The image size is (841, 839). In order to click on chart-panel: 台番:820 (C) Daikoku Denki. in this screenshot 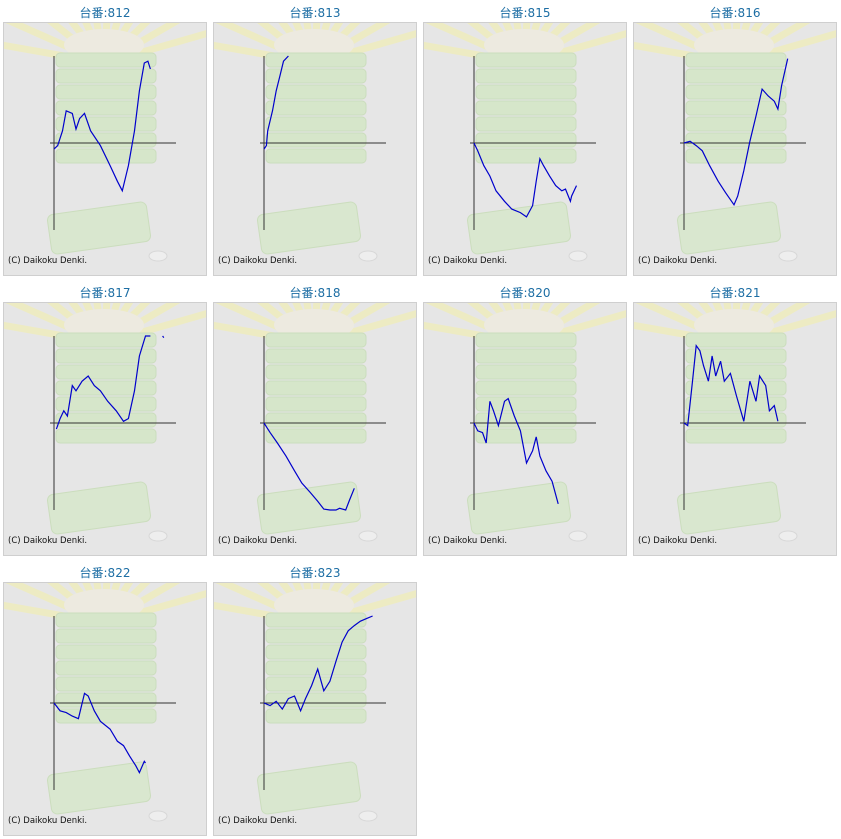, I will do `click(525, 419)`.